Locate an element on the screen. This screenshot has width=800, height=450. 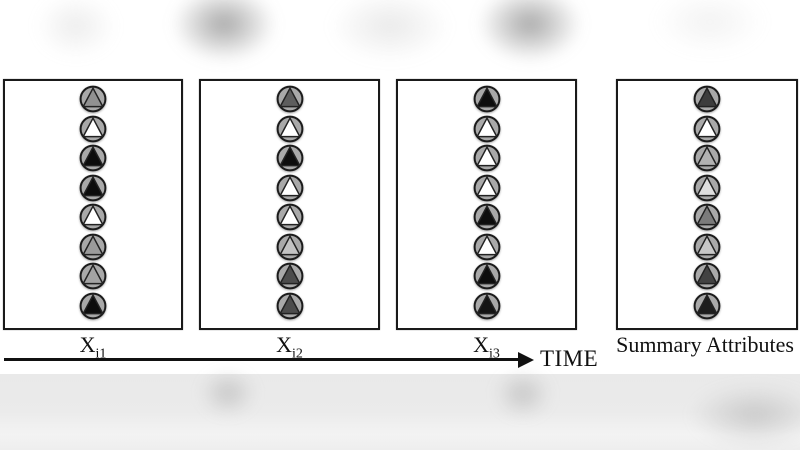
panel-label-subscript: i2 is located at coordinates (297, 354).